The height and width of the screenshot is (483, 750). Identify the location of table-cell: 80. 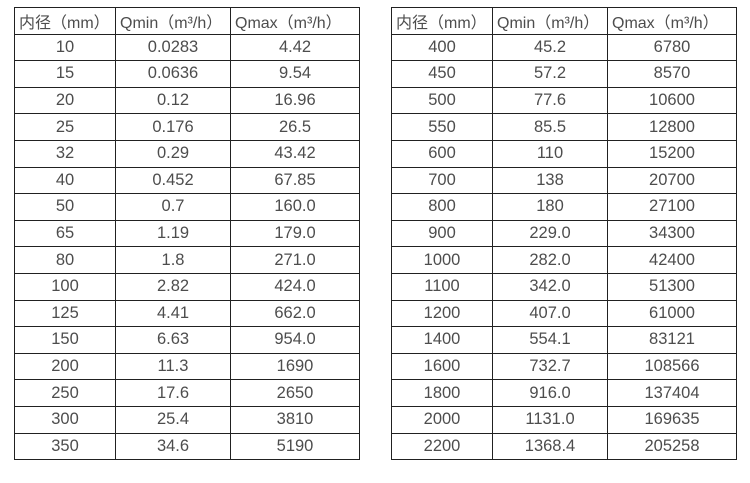
(65, 260).